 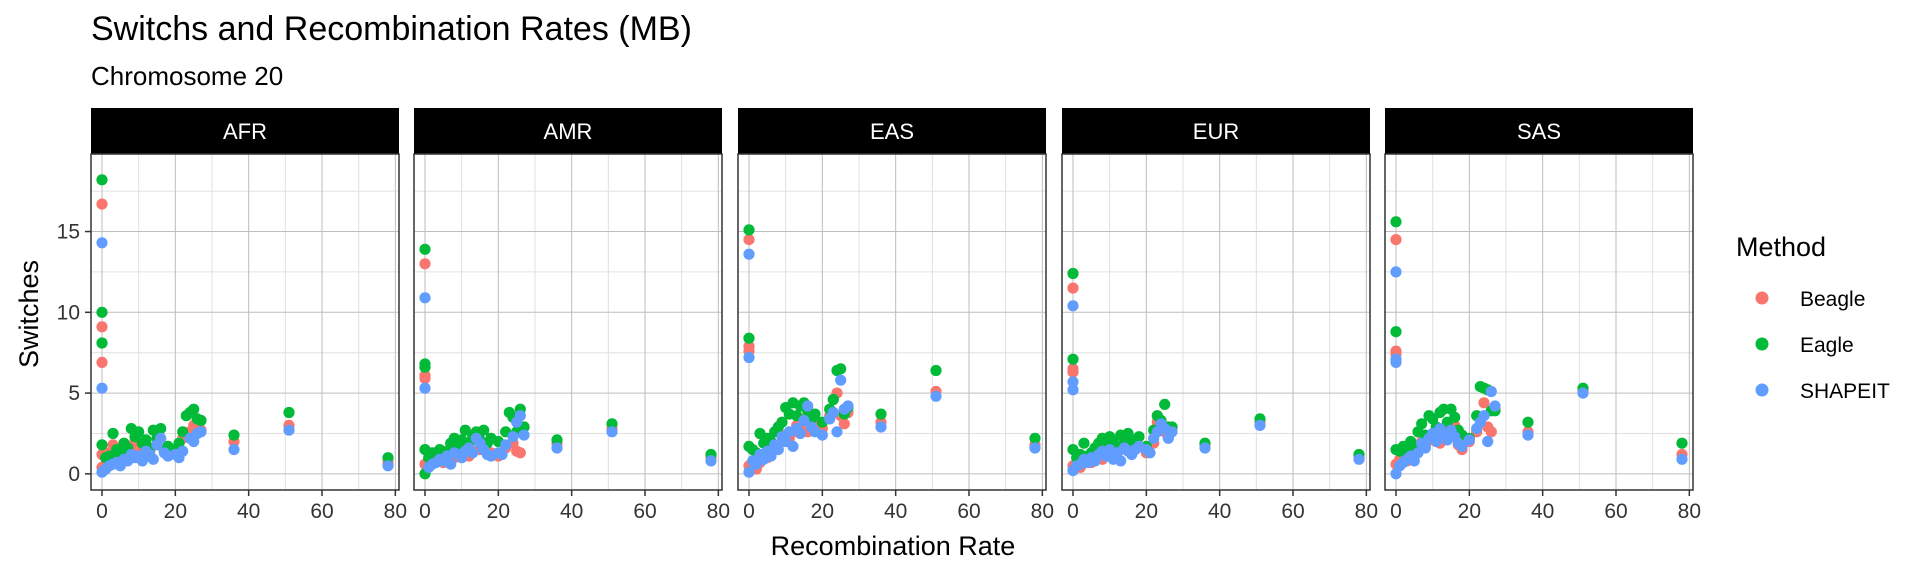 I want to click on facet-panel-amr: AMR 0 20 40 60 80, so click(x=571, y=315).